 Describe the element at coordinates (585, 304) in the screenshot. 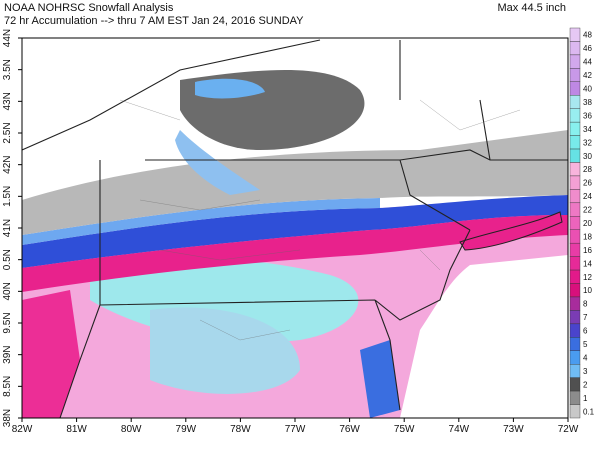

I see `colorbar-label: 8` at that location.